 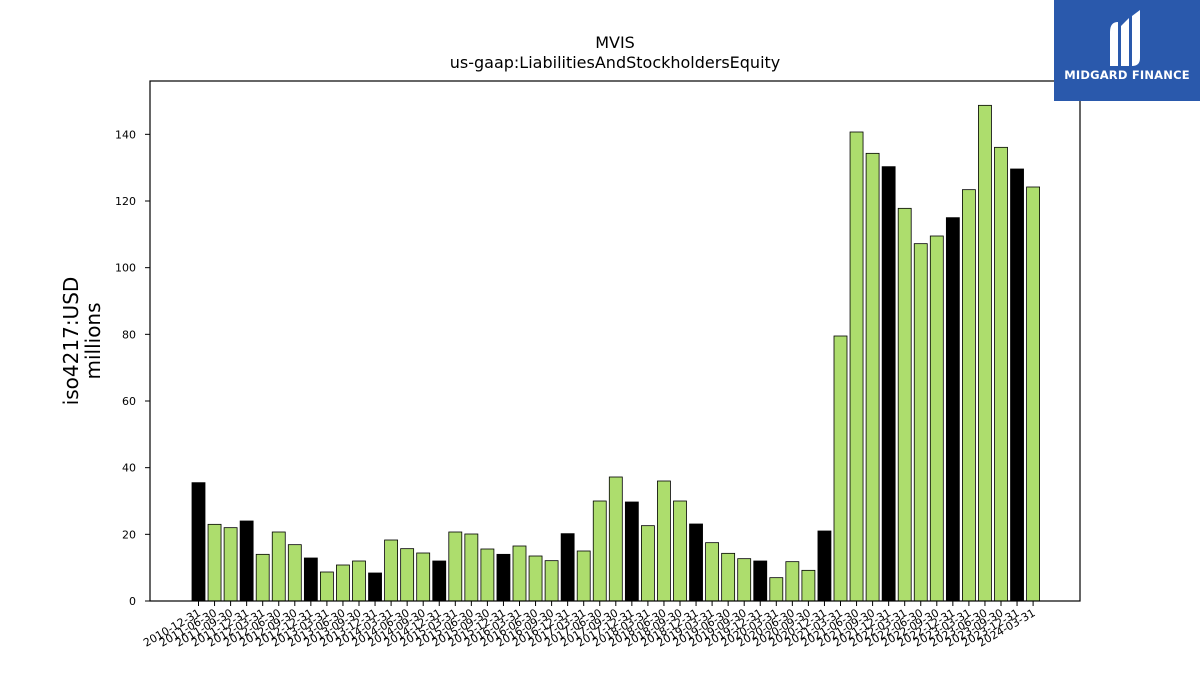 What do you see at coordinates (132, 601) in the screenshot?
I see `y-tick-label: 0` at bounding box center [132, 601].